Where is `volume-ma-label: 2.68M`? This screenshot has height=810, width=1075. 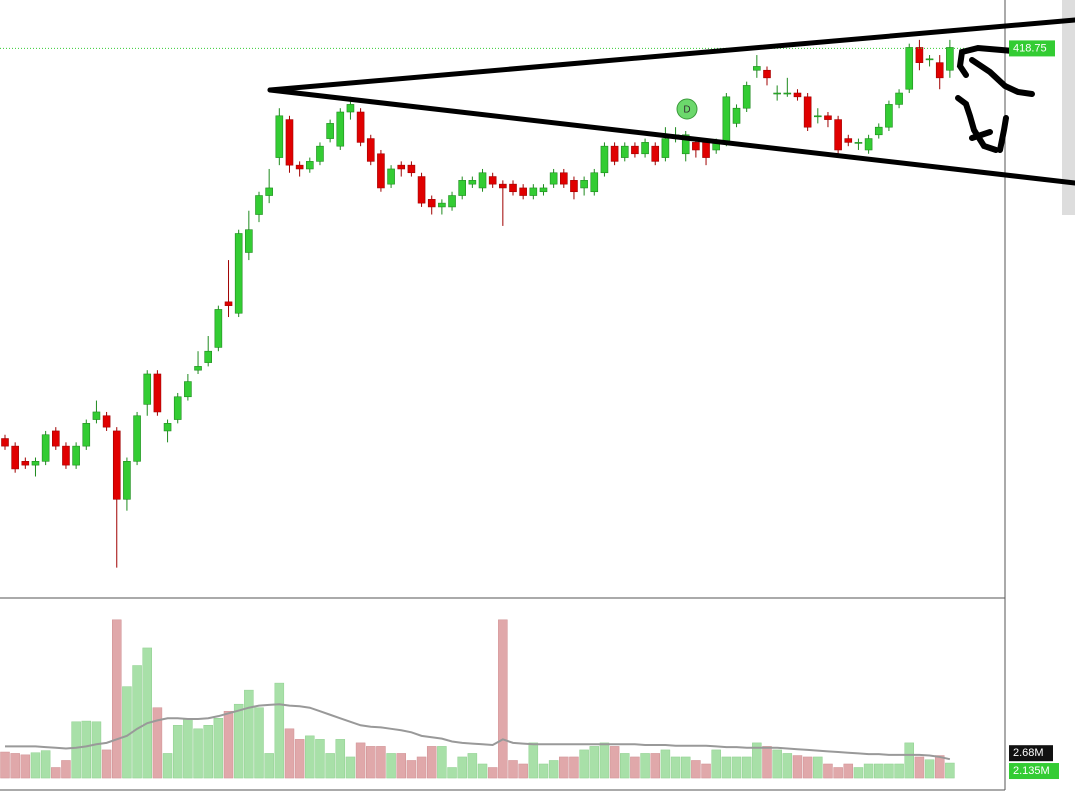
volume-ma-label: 2.68M is located at coordinates (1028, 753).